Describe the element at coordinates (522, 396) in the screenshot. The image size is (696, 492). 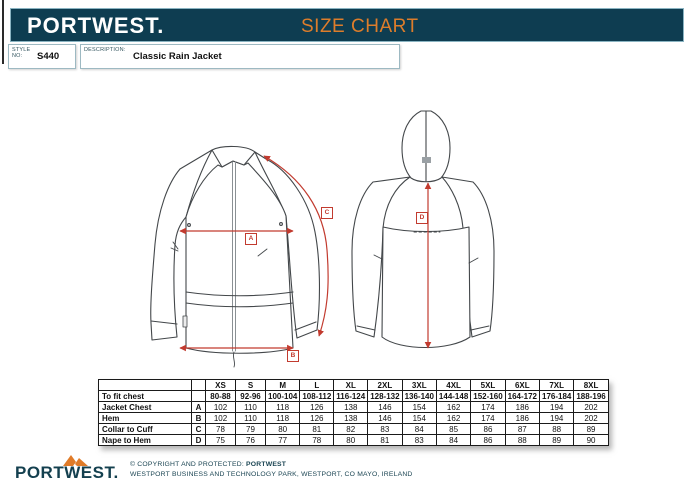
I see `size-value: 164-172` at that location.